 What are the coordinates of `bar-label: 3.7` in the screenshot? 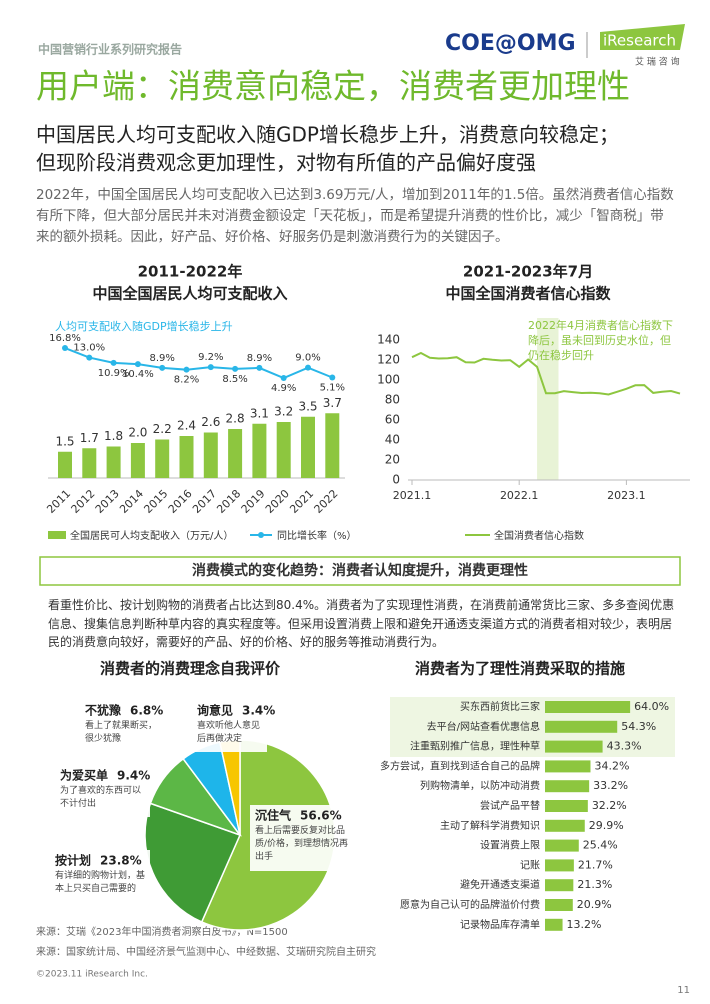 It's located at (332, 403).